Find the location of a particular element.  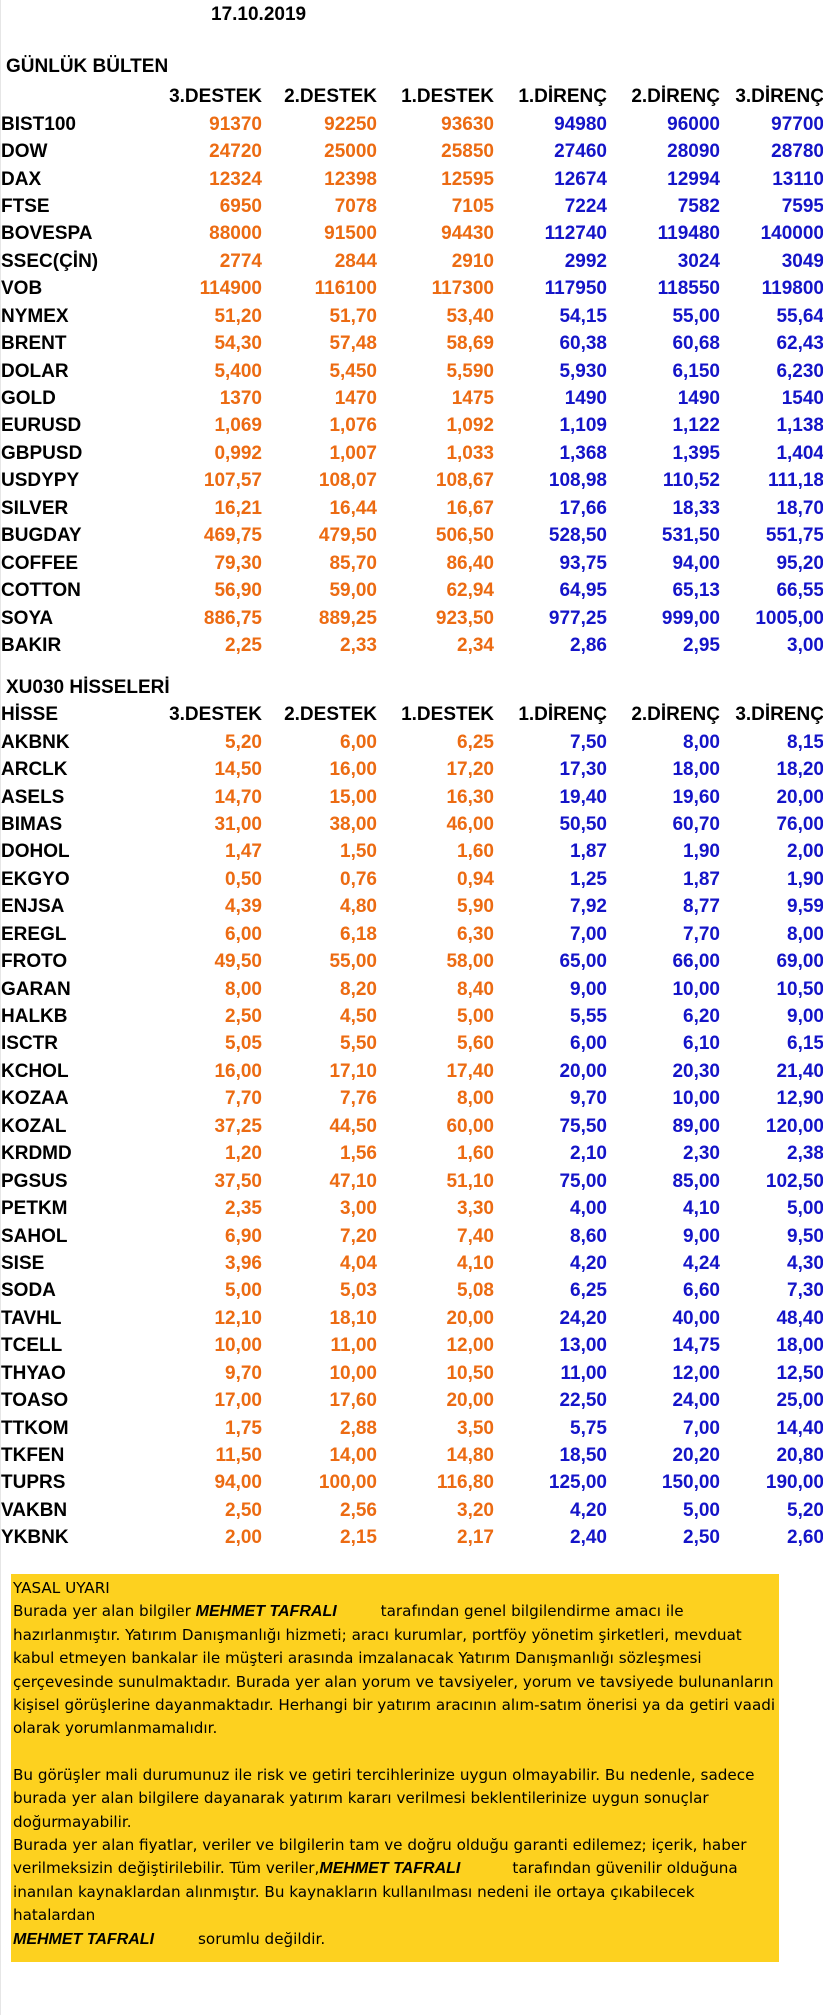

resistance-level-cell: 65,13 is located at coordinates (696, 591).